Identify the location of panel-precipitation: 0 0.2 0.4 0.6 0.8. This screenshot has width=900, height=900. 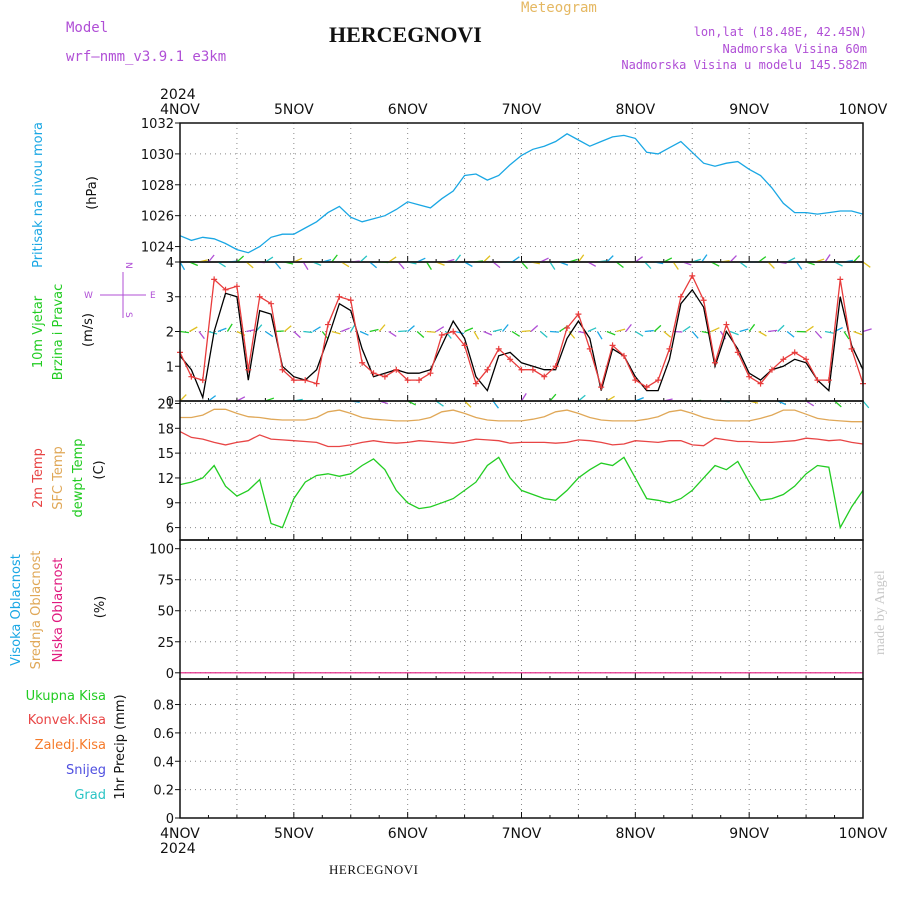
(508, 752).